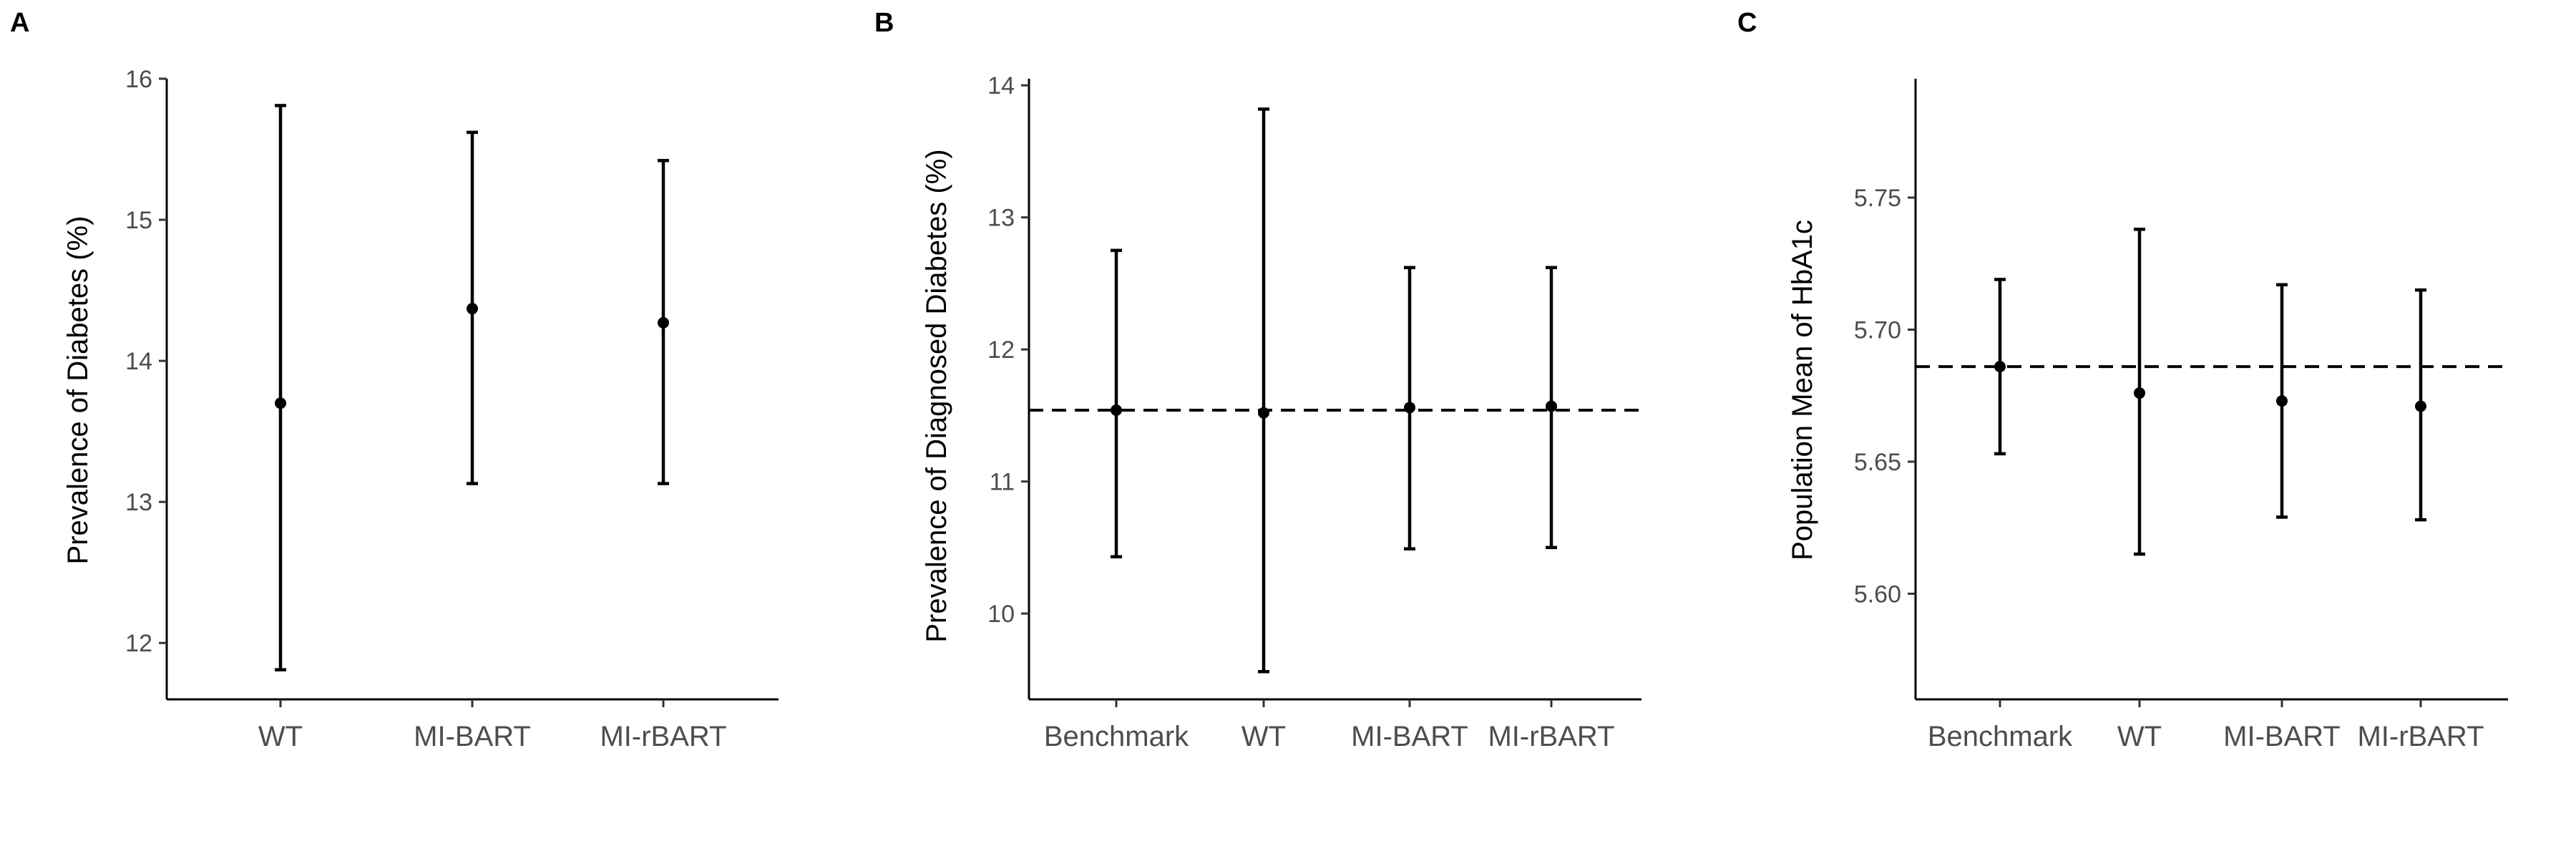  What do you see at coordinates (1551, 736) in the screenshot?
I see `panel-b-x-tick-label-mi-rbart: MI-rBART` at bounding box center [1551, 736].